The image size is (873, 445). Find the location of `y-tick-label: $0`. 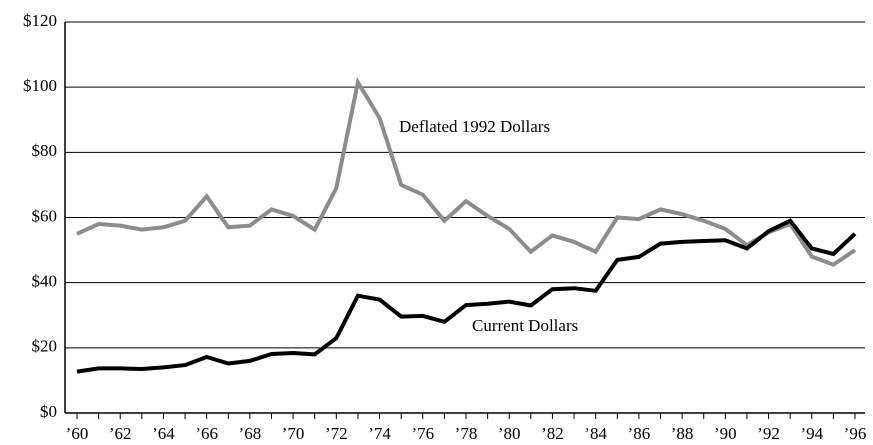

y-tick-label: $0 is located at coordinates (48, 411).